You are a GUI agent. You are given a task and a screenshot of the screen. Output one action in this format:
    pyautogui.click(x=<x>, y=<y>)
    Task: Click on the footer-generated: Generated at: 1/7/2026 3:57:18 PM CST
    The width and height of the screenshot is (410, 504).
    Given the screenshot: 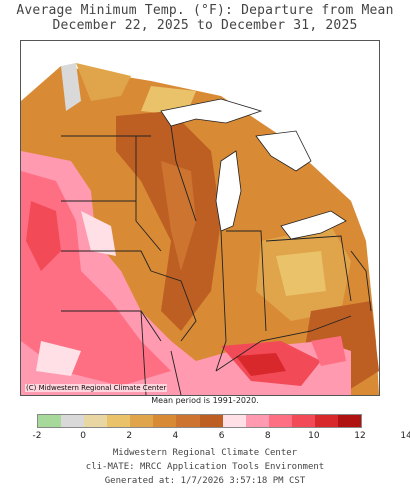 What is the action you would take?
    pyautogui.click(x=205, y=481)
    